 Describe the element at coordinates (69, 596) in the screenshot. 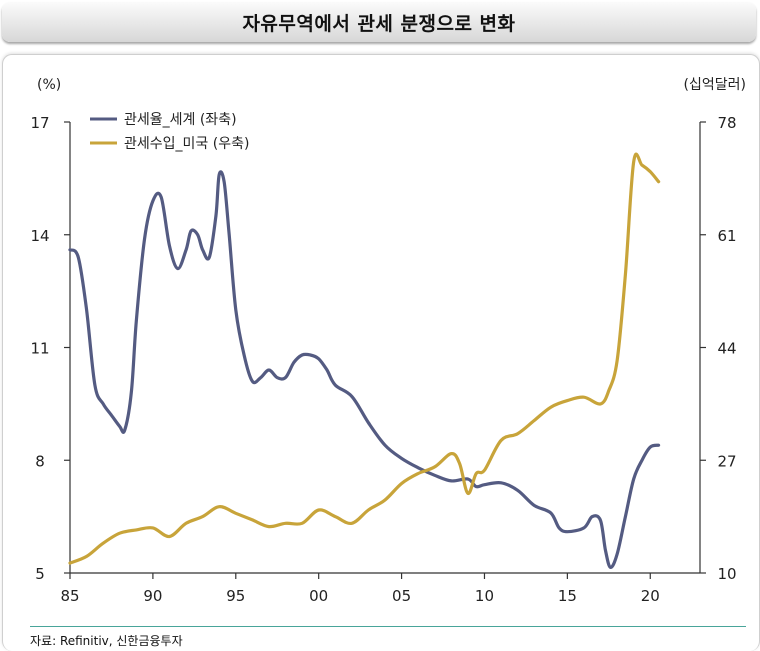

I see `x-tick-label: 85` at that location.